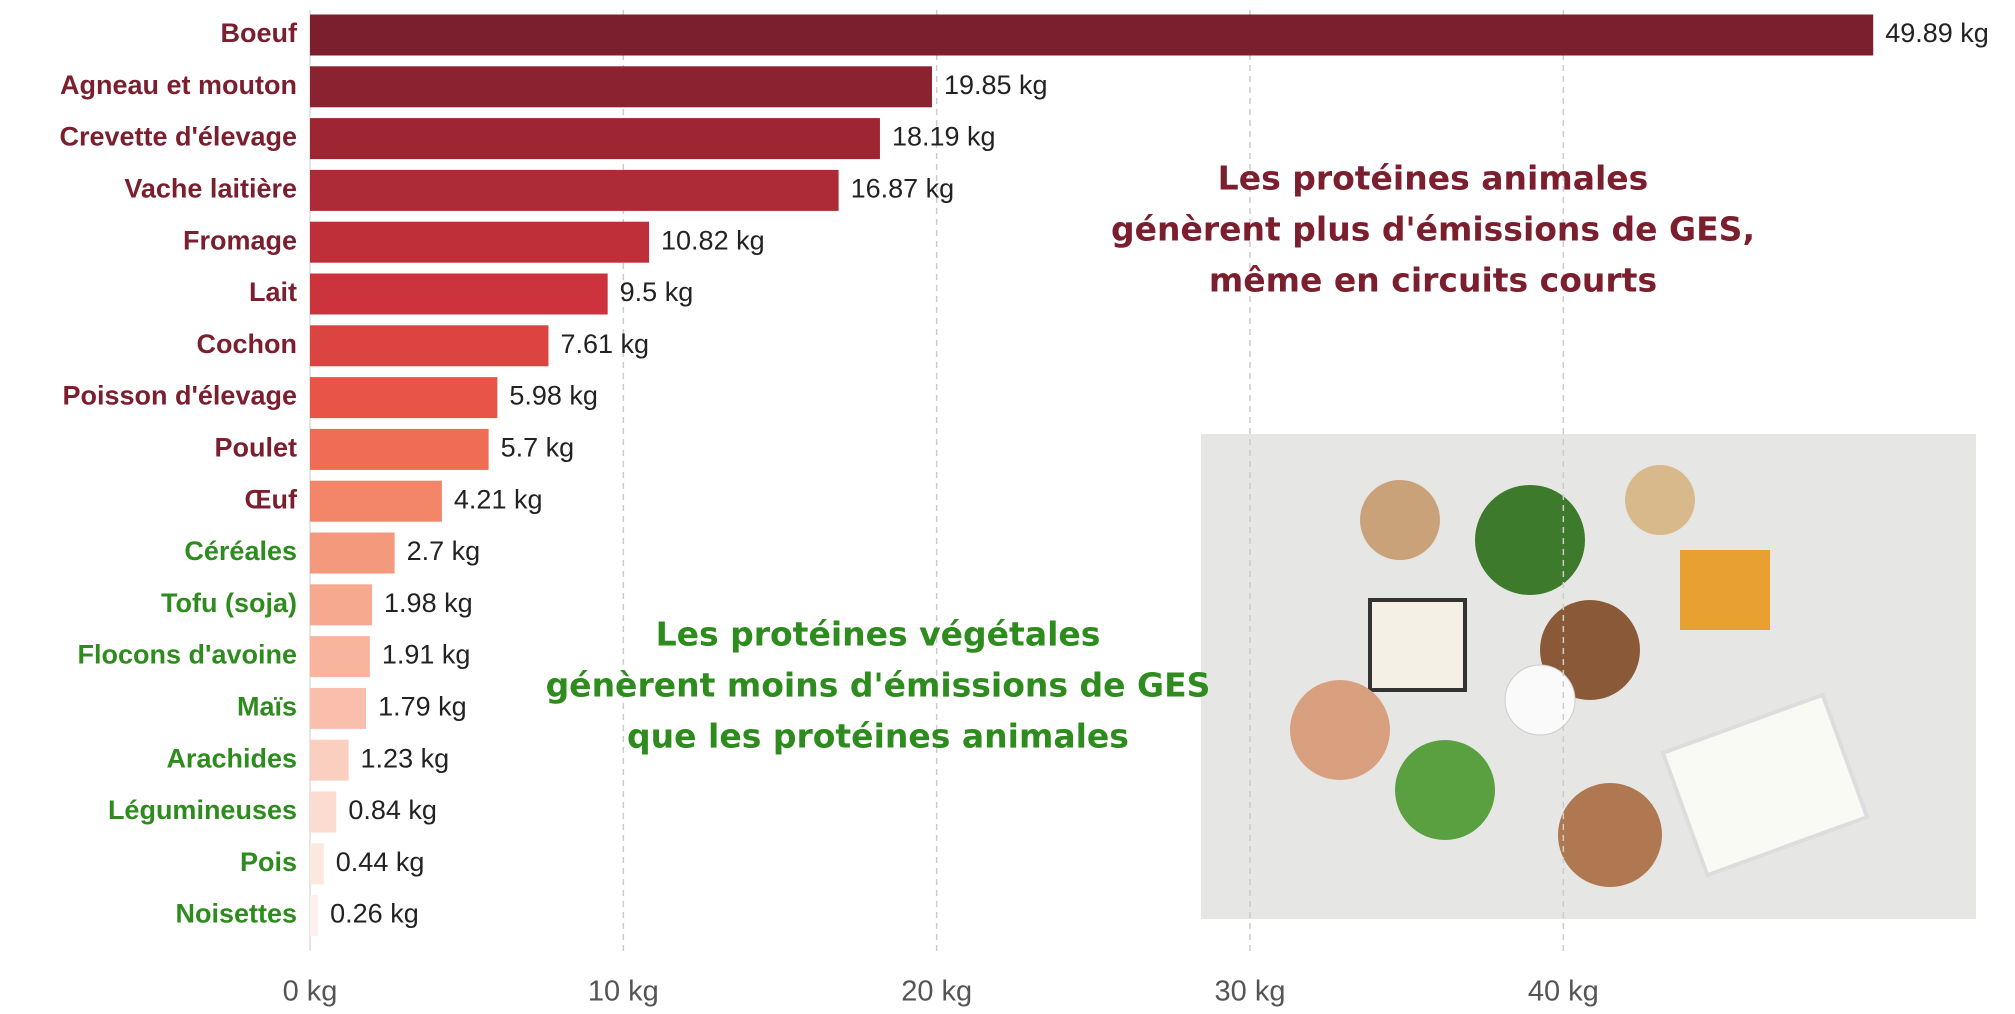 This screenshot has height=1014, width=2015. What do you see at coordinates (623, 992) in the screenshot?
I see `x-tick-label: 10 kg` at bounding box center [623, 992].